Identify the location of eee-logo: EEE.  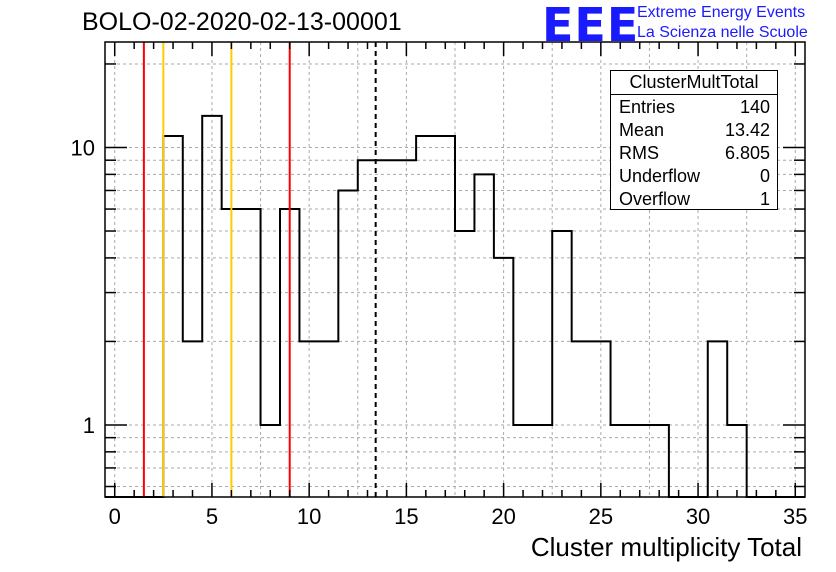
(591, 26).